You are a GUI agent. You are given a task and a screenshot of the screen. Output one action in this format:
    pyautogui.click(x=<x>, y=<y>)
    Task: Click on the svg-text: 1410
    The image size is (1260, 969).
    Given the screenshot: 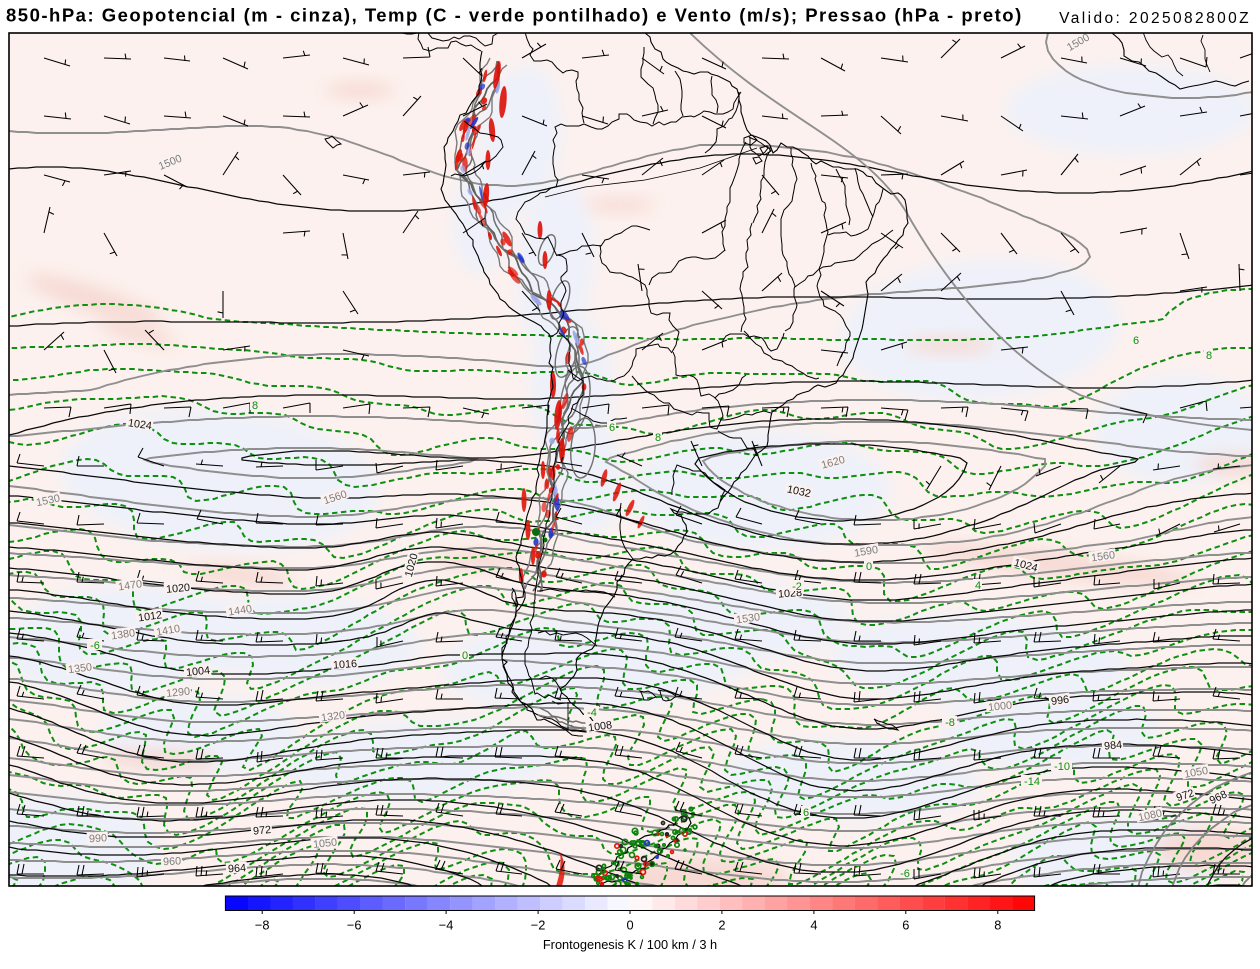 What is the action you would take?
    pyautogui.click(x=168, y=631)
    